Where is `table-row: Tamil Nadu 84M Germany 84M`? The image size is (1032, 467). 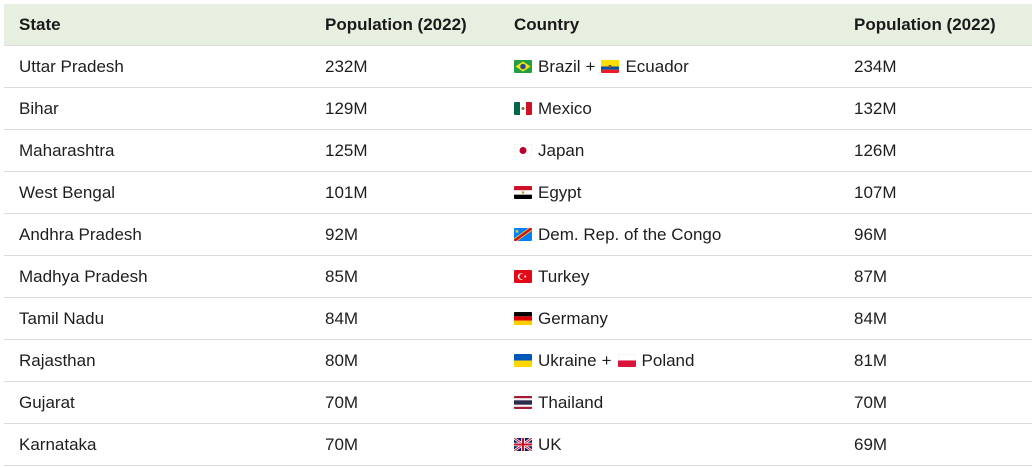 table-row: Tamil Nadu 84M Germany 84M is located at coordinates (518, 318).